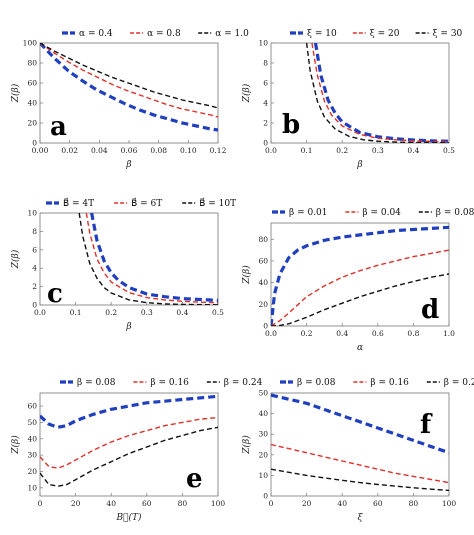 Image resolution: width=474 pixels, height=535 pixels. What do you see at coordinates (218, 150) in the screenshot?
I see `x-tick-label: 0.12` at bounding box center [218, 150].